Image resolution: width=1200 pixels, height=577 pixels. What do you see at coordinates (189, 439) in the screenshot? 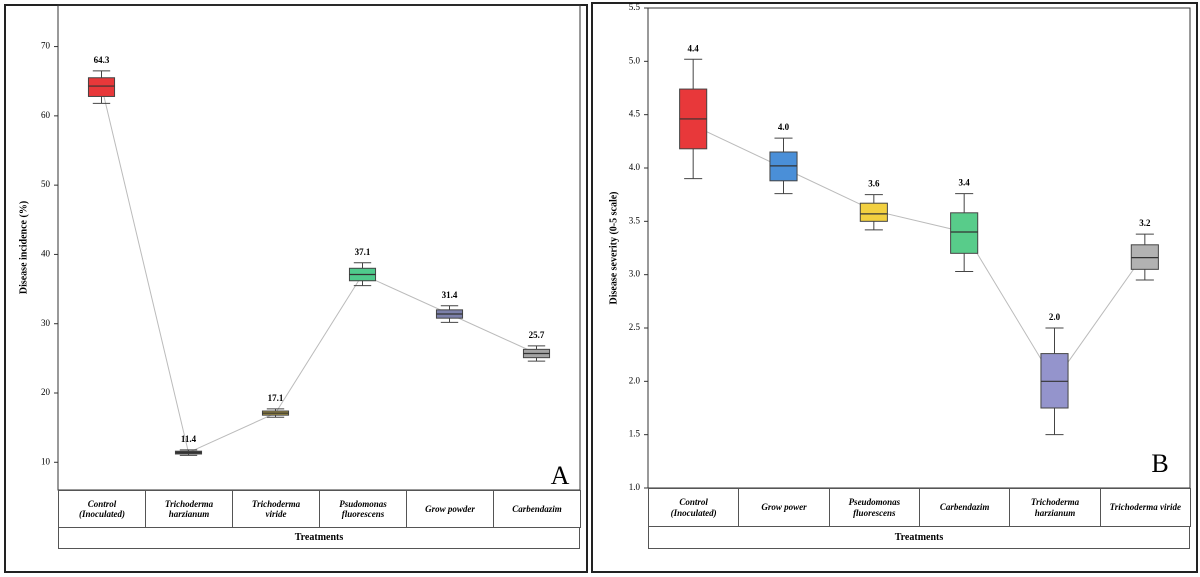
I see `mean-label: 11.4` at bounding box center [189, 439].